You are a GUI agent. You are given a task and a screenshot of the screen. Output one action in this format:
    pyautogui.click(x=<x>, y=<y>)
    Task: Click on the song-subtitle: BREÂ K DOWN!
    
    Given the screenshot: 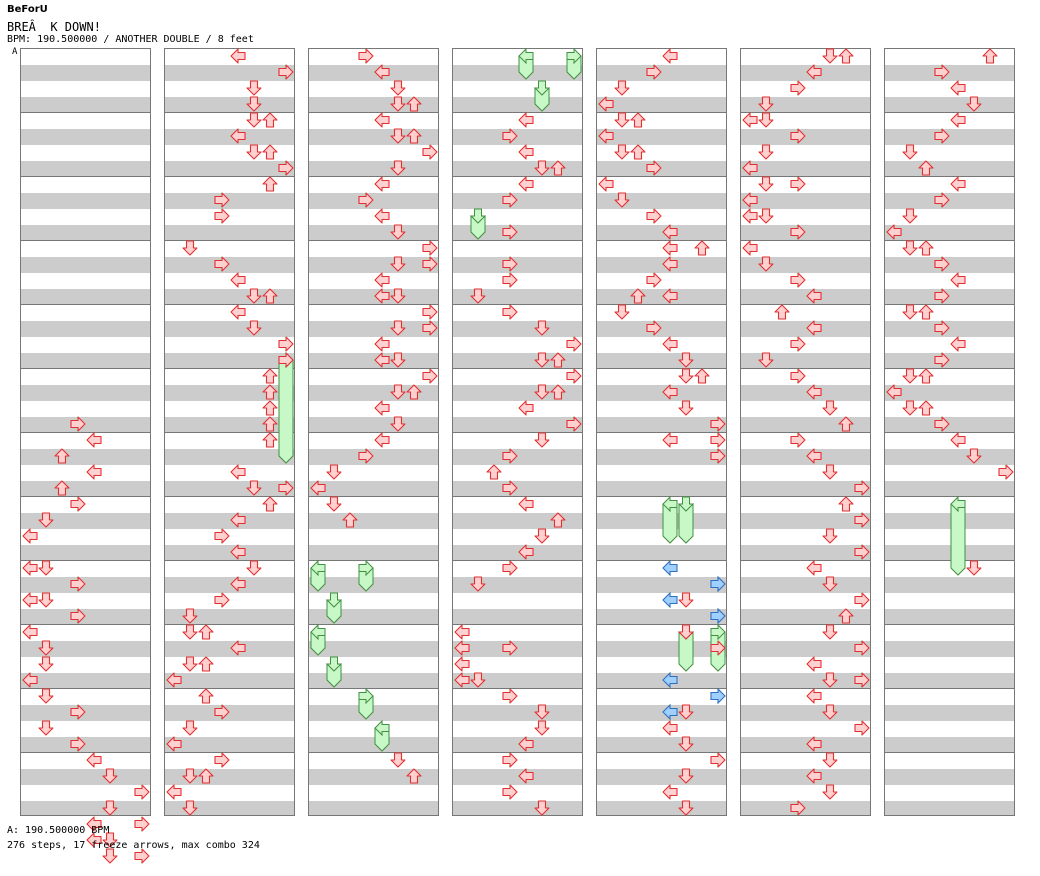 What is the action you would take?
    pyautogui.click(x=54, y=27)
    